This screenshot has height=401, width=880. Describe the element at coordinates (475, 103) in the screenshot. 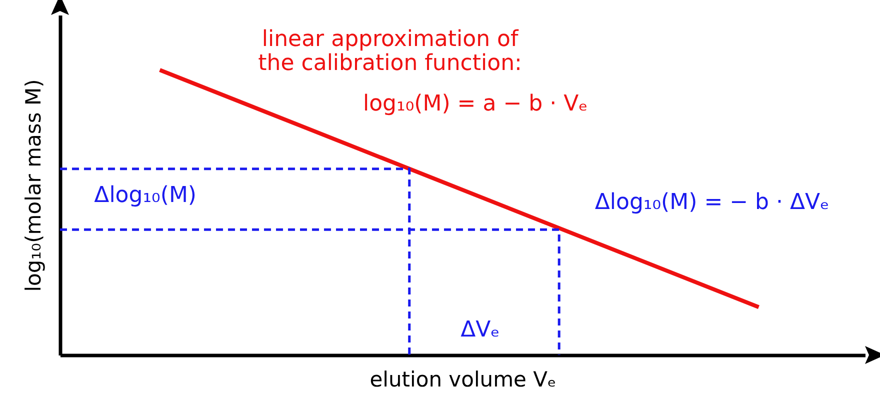

I see `annotation: log₁₀(M) = a − b · Vₑ` at that location.